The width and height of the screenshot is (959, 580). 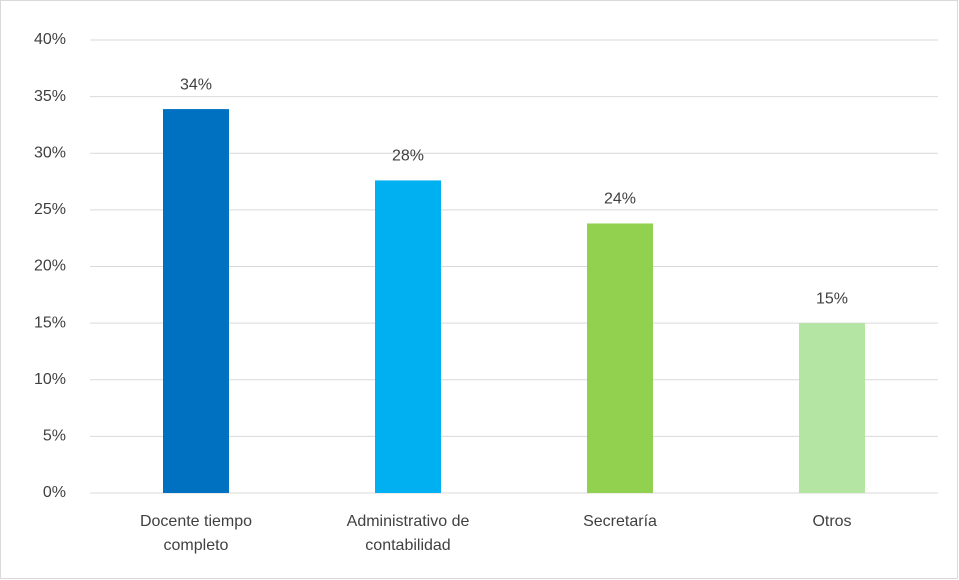 What do you see at coordinates (50, 379) in the screenshot?
I see `y-tick-label: 10%` at bounding box center [50, 379].